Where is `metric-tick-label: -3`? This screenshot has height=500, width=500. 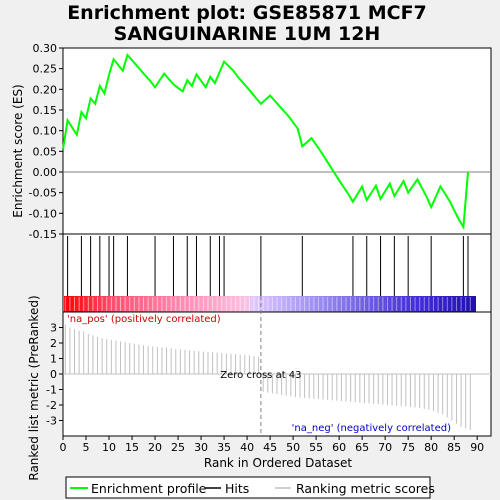 metric-tick-label: -3 is located at coordinates (51, 421).